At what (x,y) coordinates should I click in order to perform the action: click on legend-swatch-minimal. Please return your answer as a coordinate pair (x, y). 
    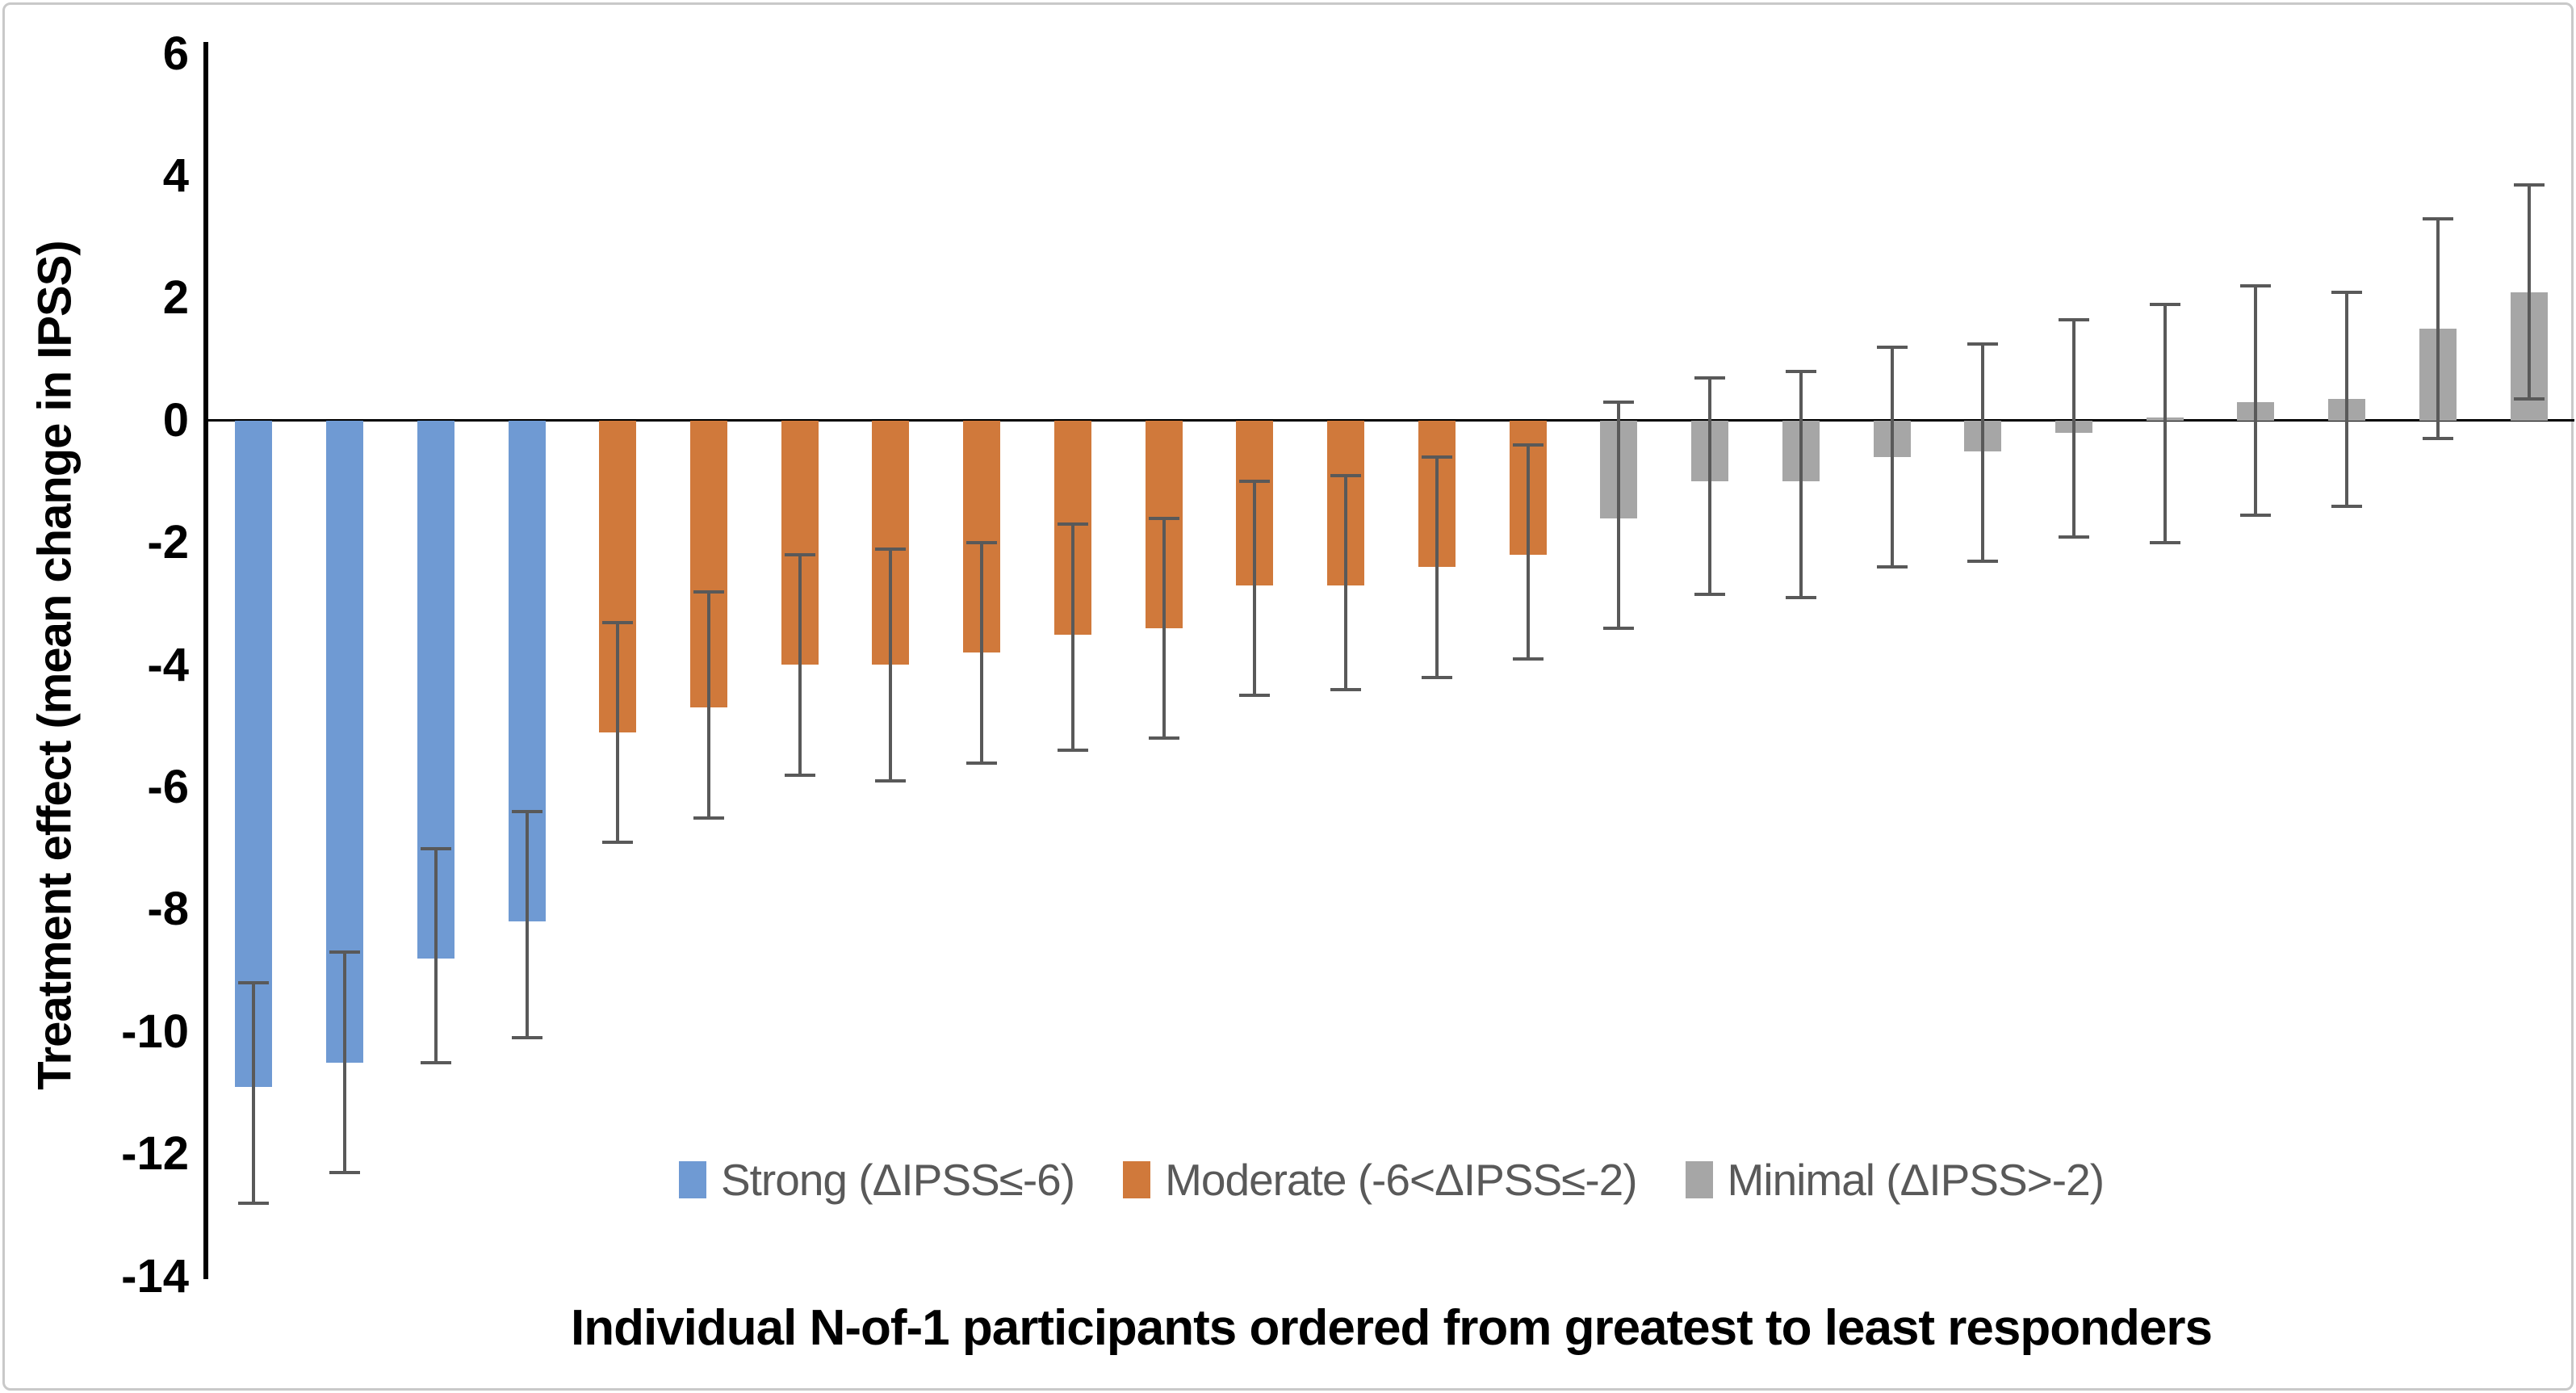
    Looking at the image, I should click on (1699, 1179).